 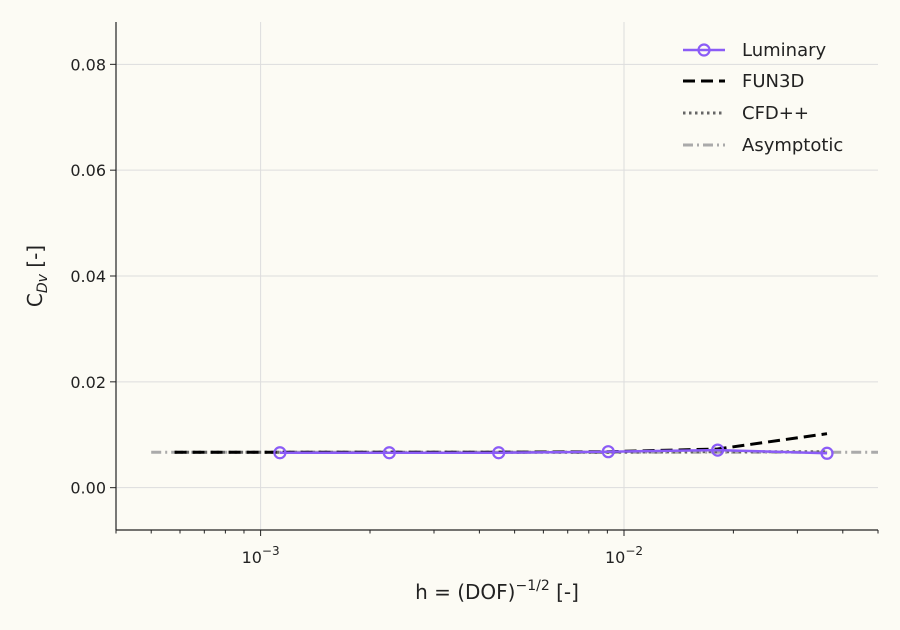 What do you see at coordinates (792, 145) in the screenshot?
I see `legend-label: Asymptotic` at bounding box center [792, 145].